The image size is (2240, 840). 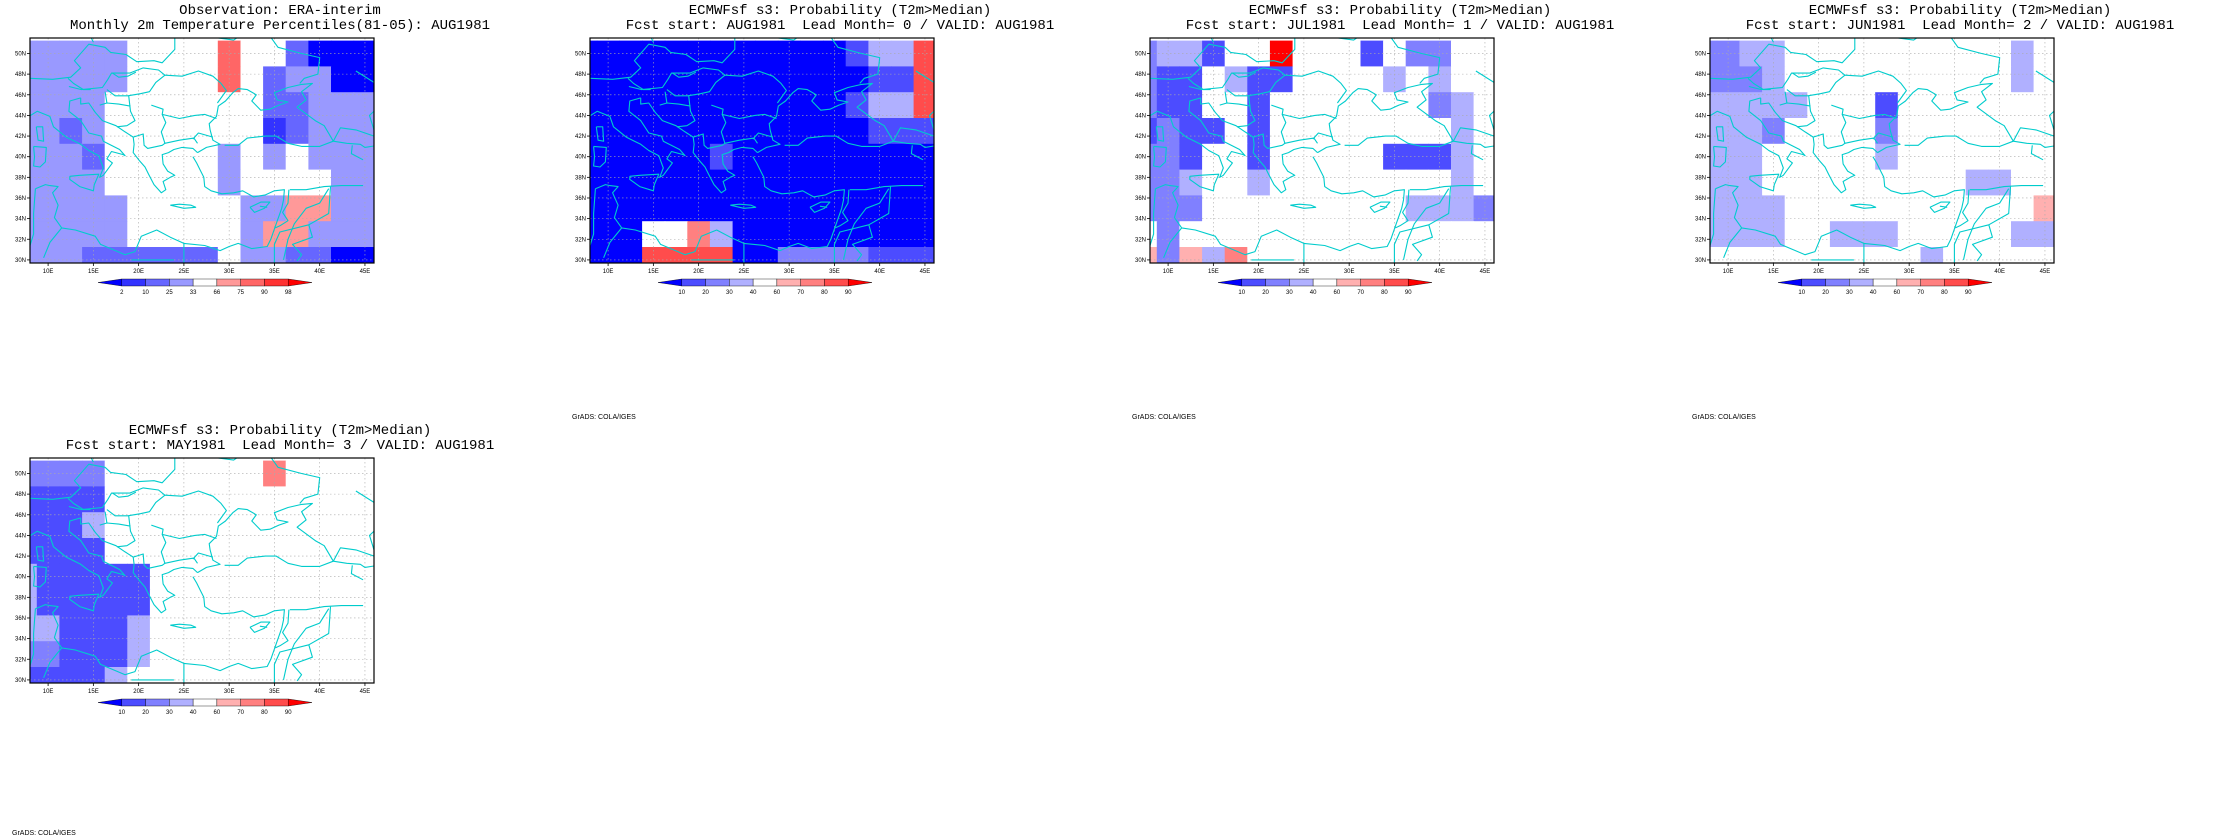 What do you see at coordinates (1140, 96) in the screenshot?
I see `lat-tick-label: 46N` at bounding box center [1140, 96].